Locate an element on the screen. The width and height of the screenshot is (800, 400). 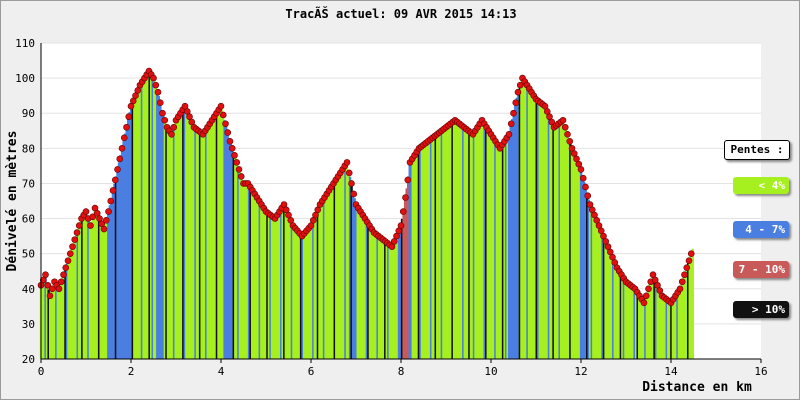
x-tick-label: 6 is located at coordinates (311, 371).